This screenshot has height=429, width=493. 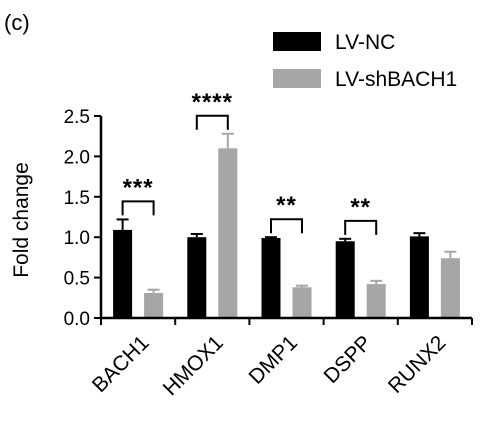 I want to click on x-category-label: HMOX1, so click(x=193, y=365).